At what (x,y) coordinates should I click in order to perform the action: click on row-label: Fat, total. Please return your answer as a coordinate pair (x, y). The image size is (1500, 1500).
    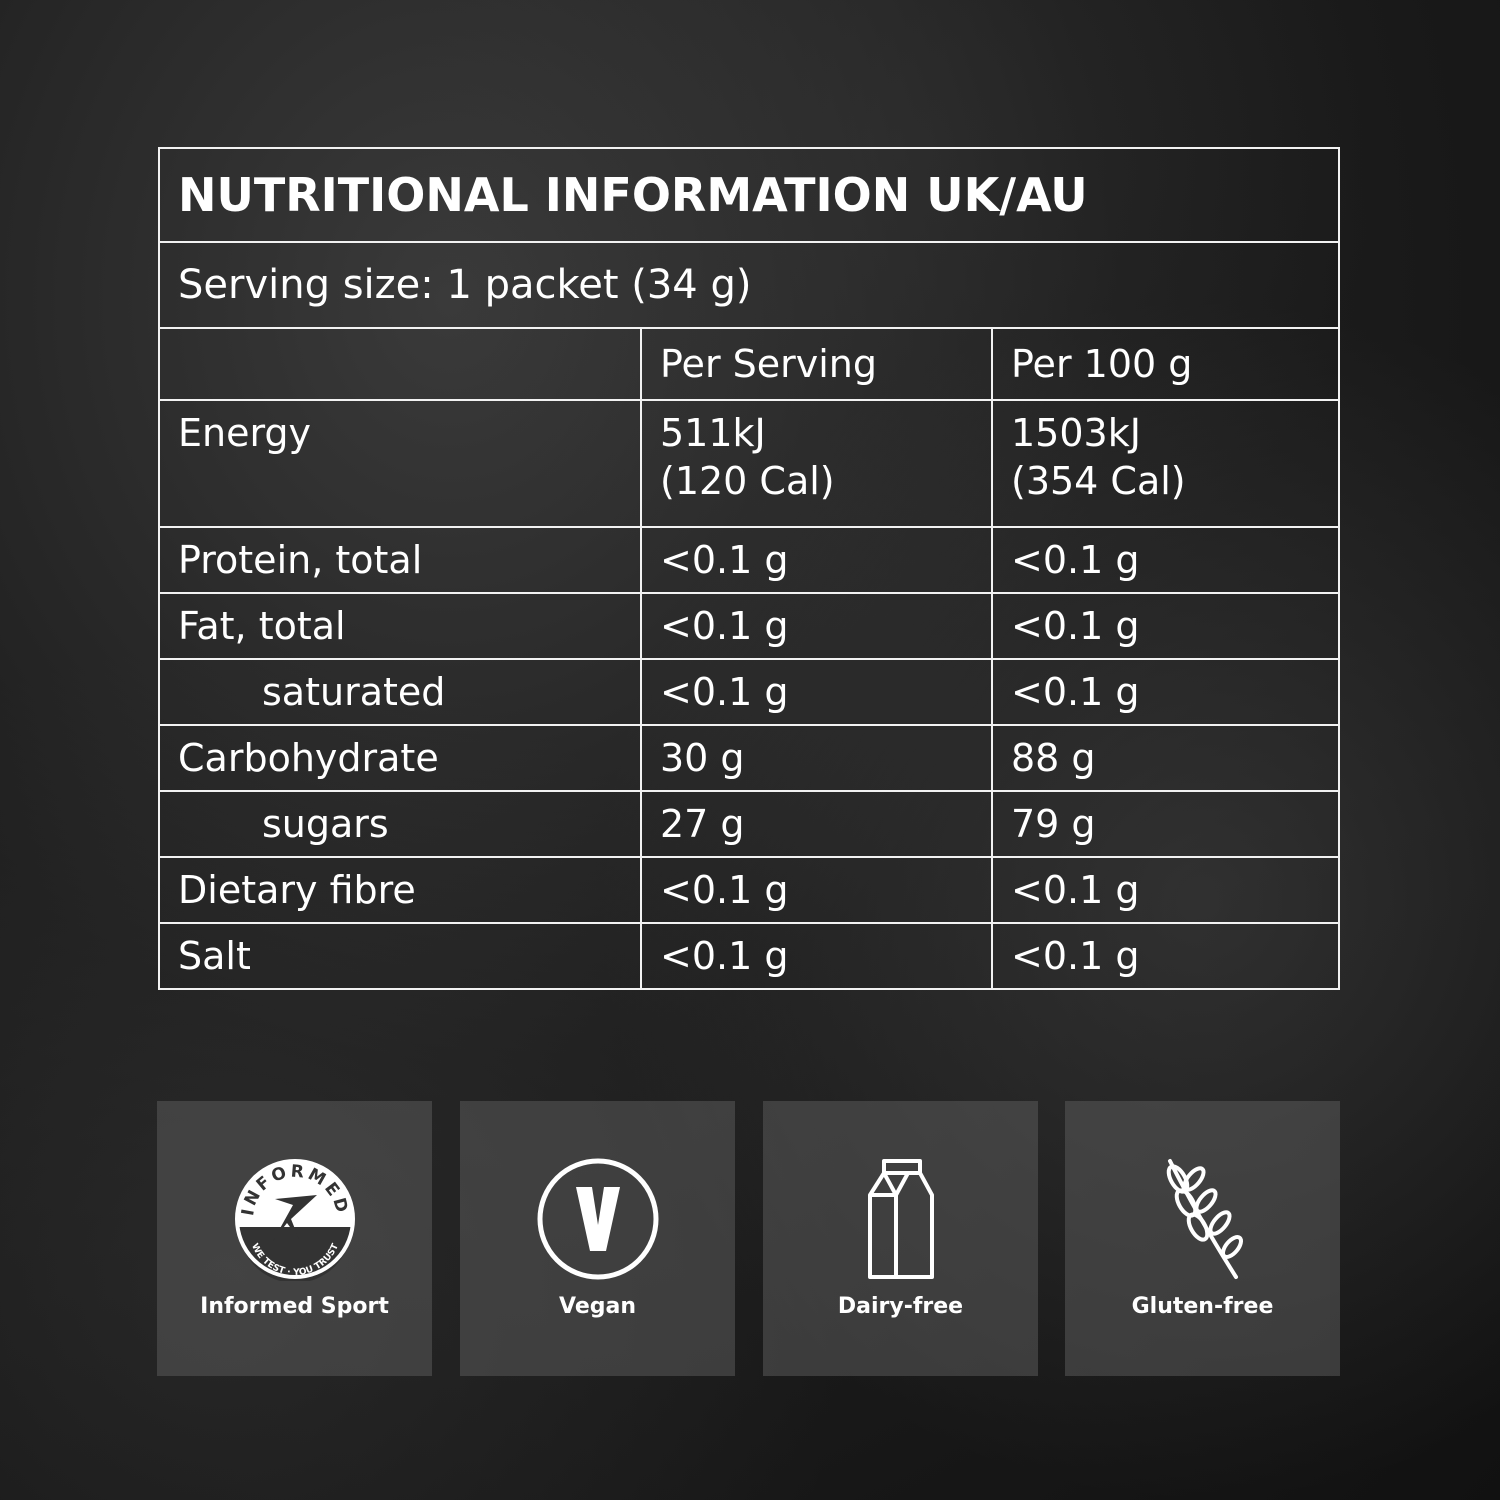
    Looking at the image, I should click on (400, 626).